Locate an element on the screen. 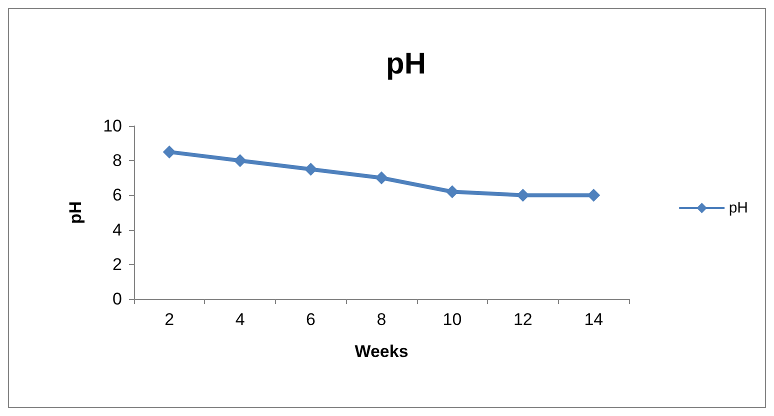 This screenshot has height=416, width=774. x-tick-label: 10 is located at coordinates (452, 319).